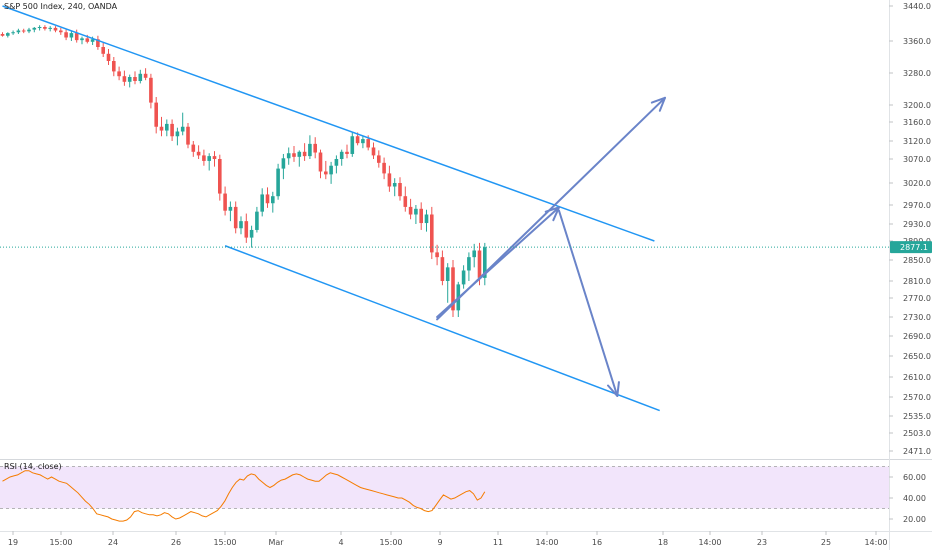  I want to click on time-tick-label: 16, so click(597, 542).